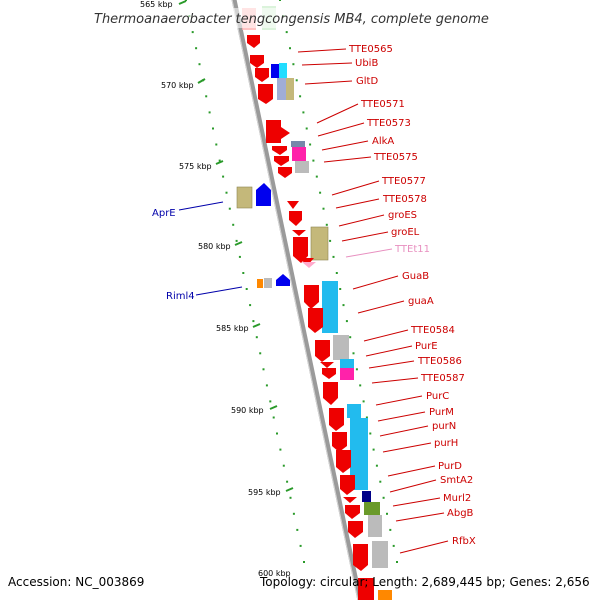 This screenshot has height=600, width=600. I want to click on gene-label: TTE0573, so click(388, 123).